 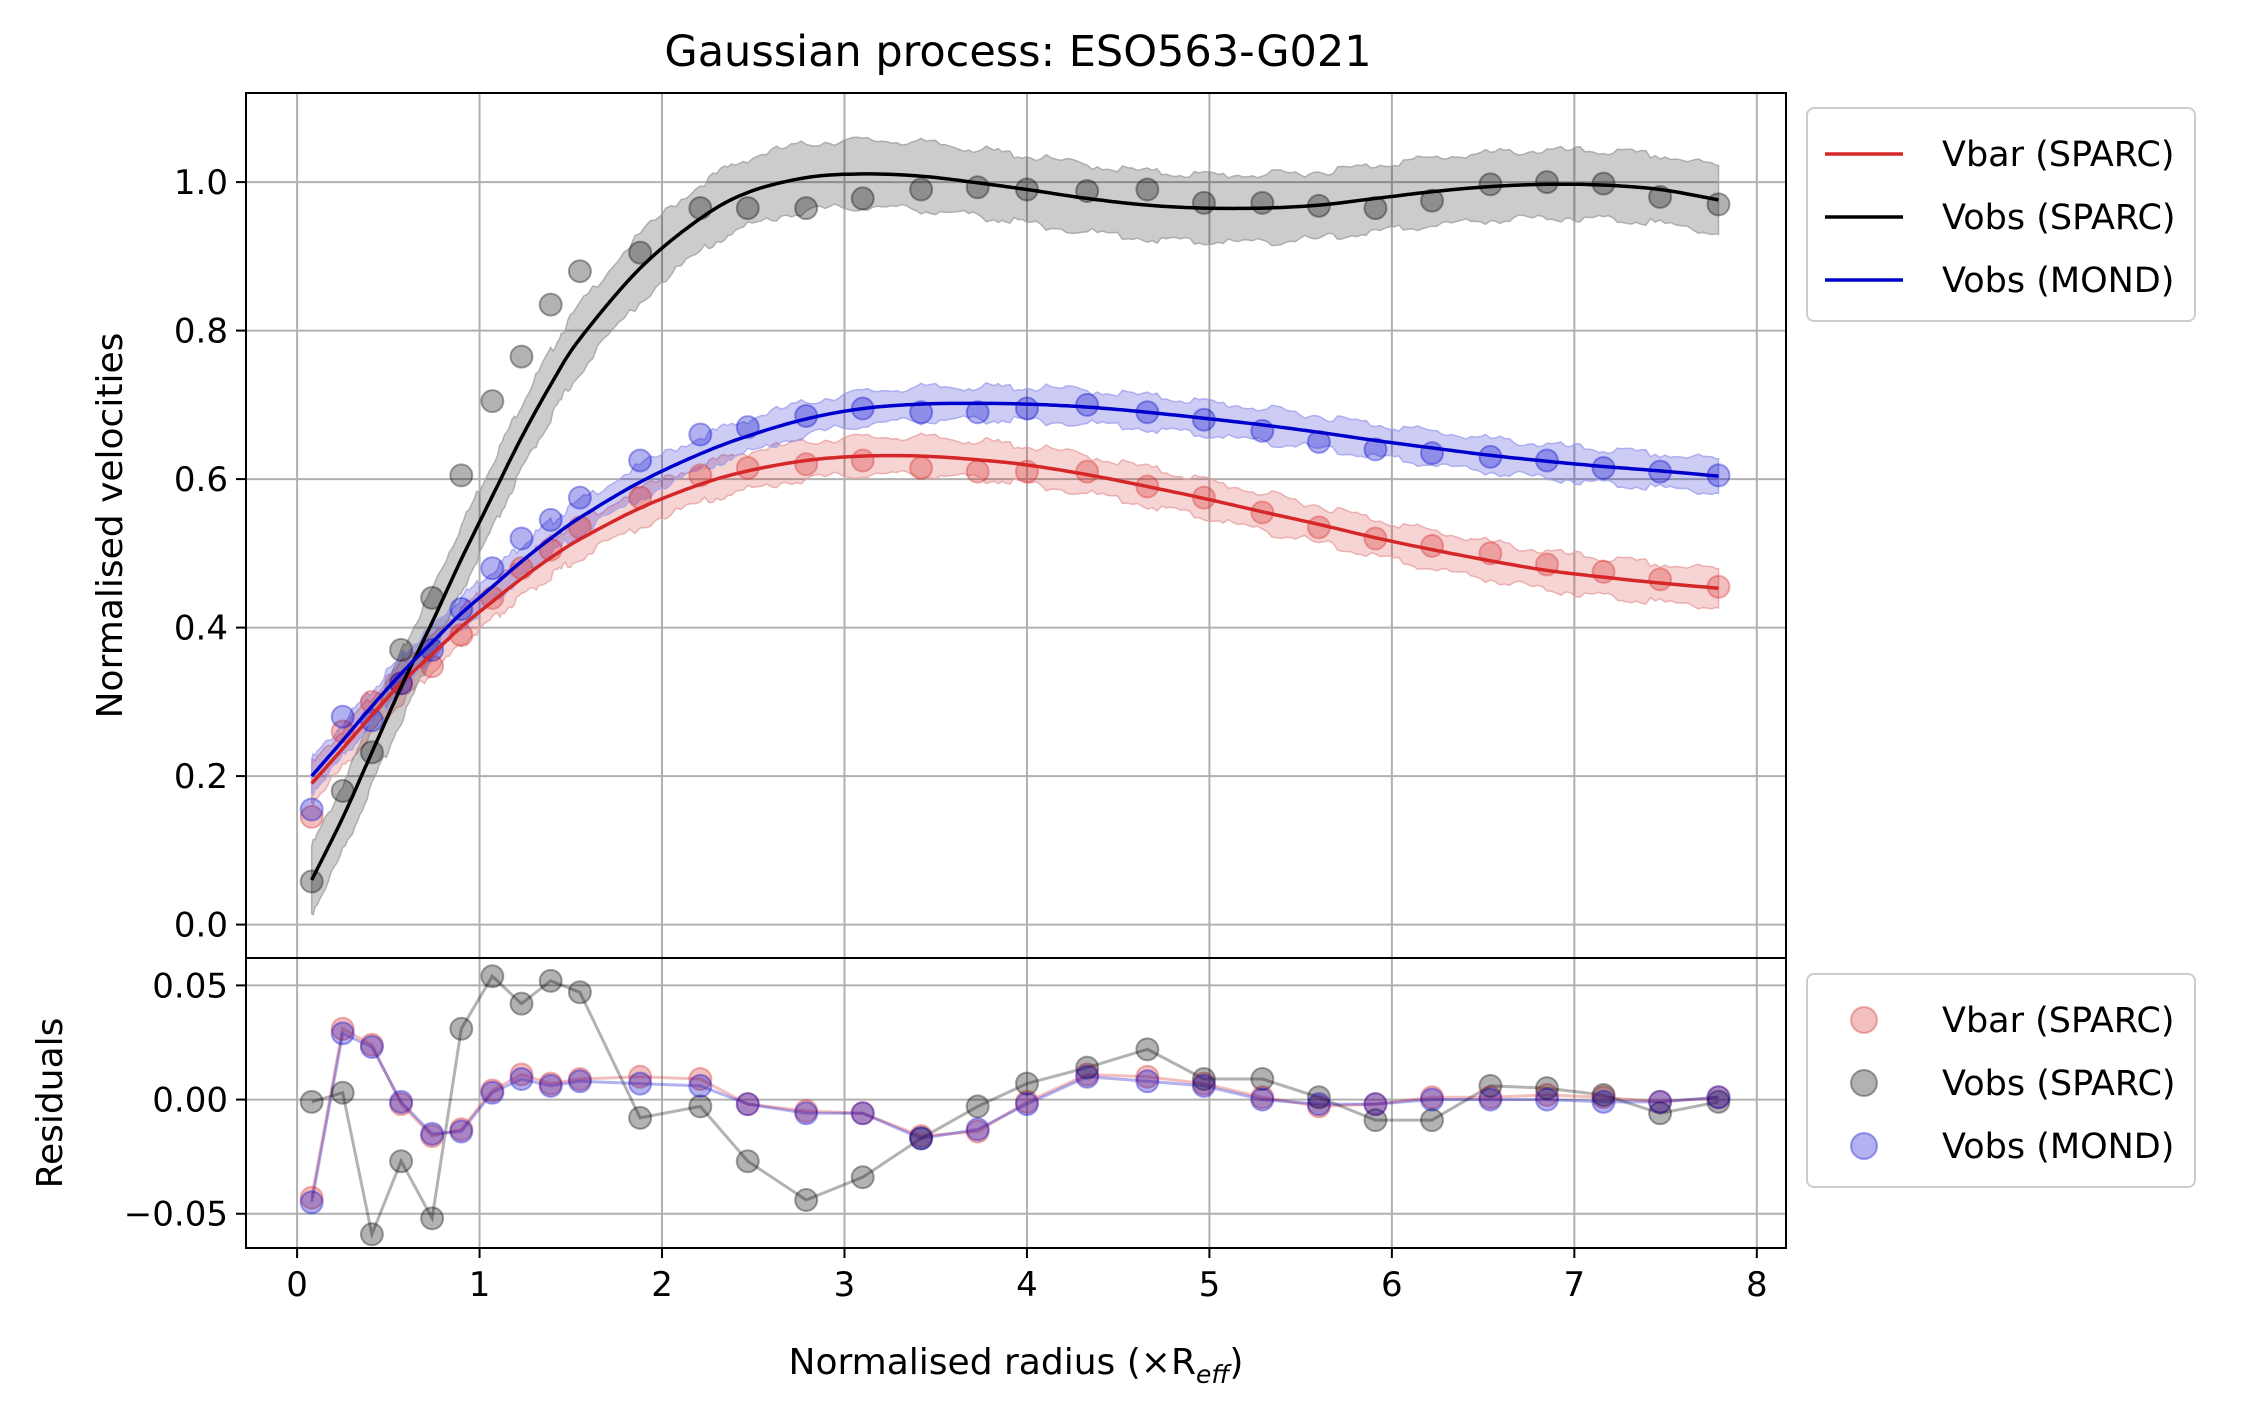 What do you see at coordinates (2059, 1084) in the screenshot?
I see `legend-label: Vobs (SPARC)` at bounding box center [2059, 1084].